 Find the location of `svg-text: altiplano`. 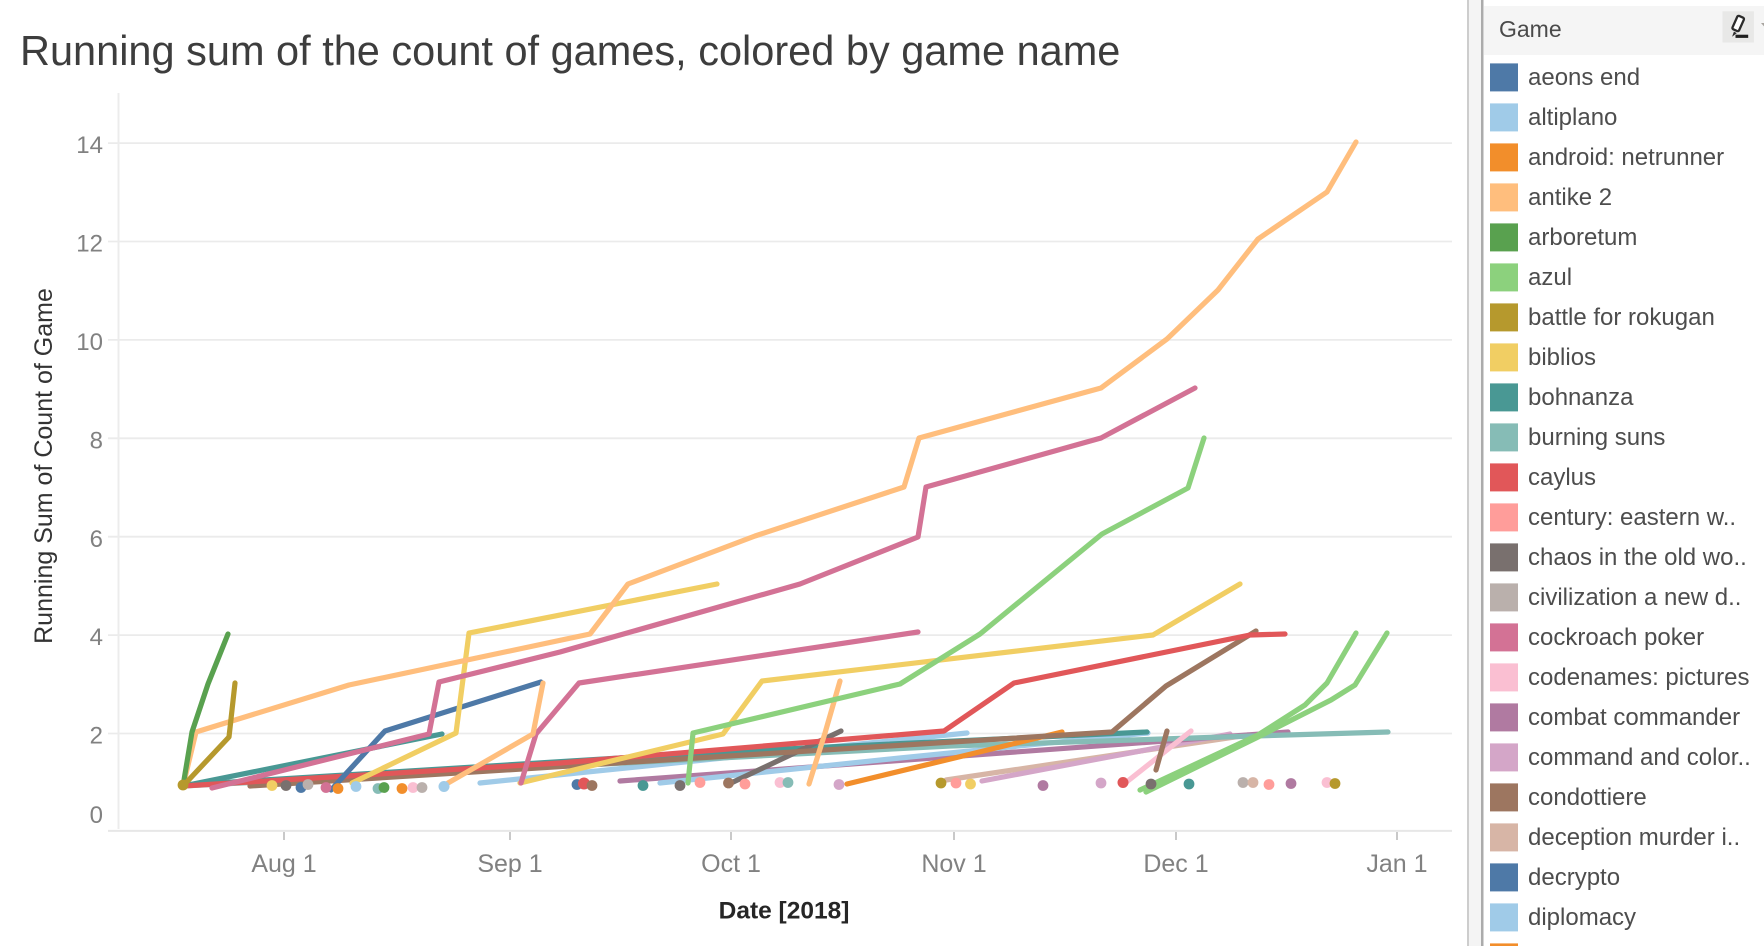

svg-text: altiplano is located at coordinates (1572, 117).